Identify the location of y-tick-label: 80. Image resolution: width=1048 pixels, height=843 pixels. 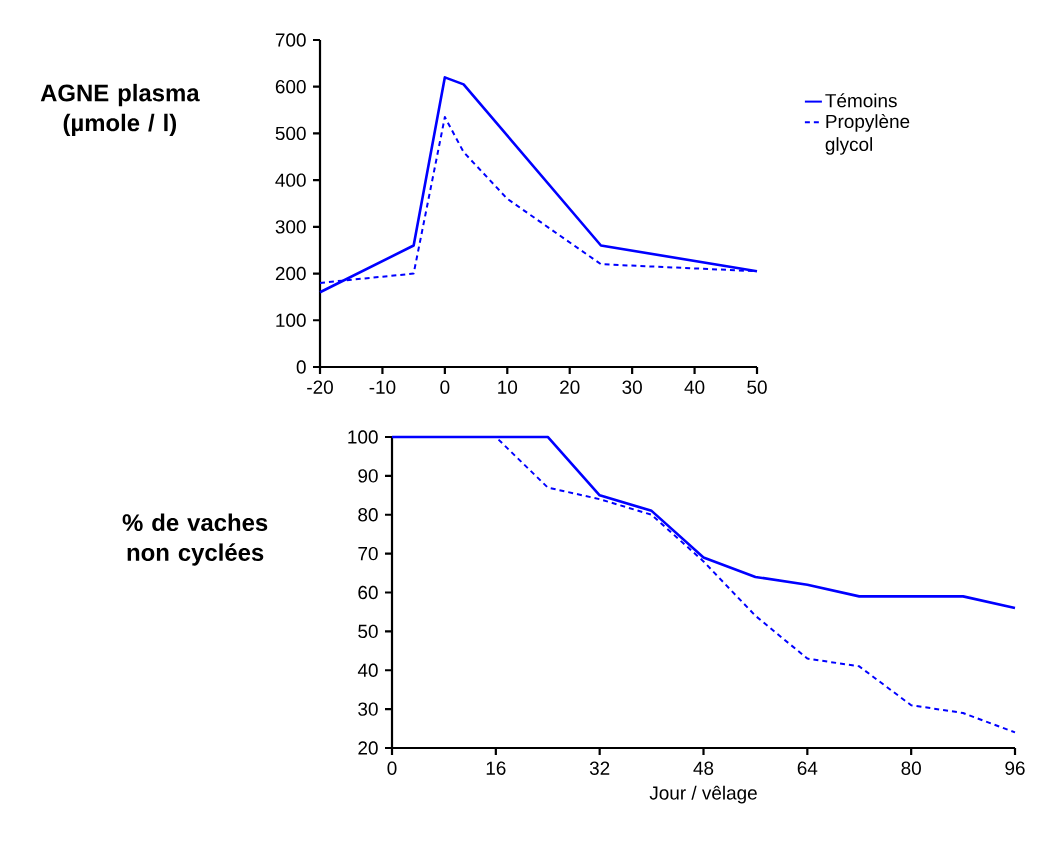
(368, 515).